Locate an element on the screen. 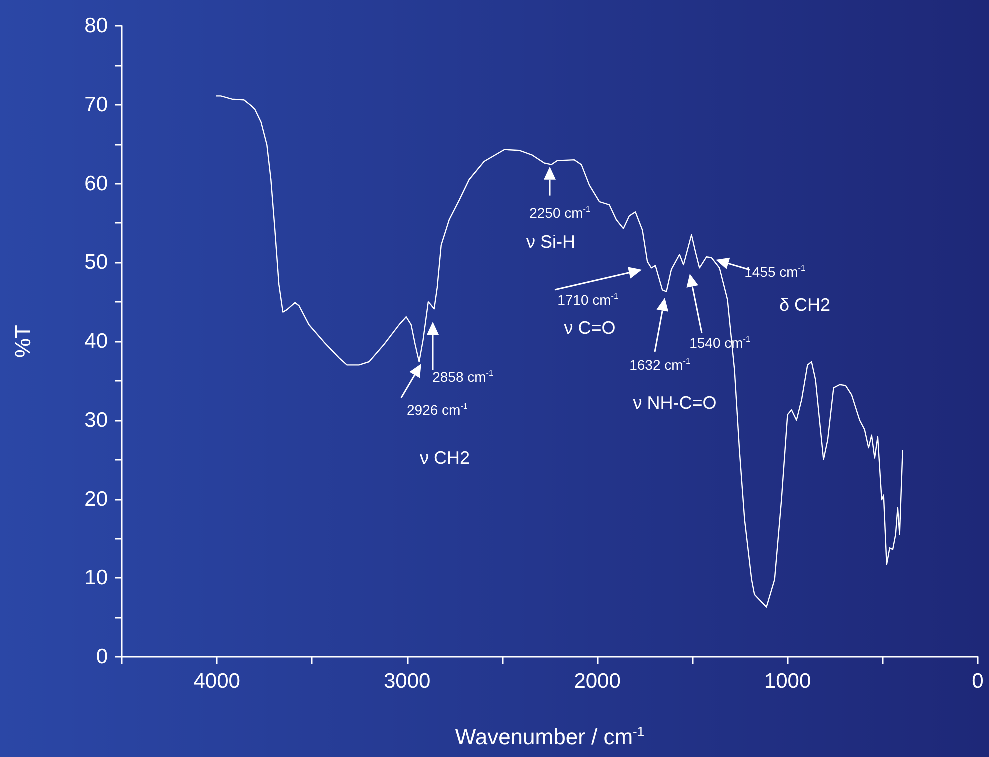 The height and width of the screenshot is (757, 989). annotation: ν C=O is located at coordinates (590, 328).